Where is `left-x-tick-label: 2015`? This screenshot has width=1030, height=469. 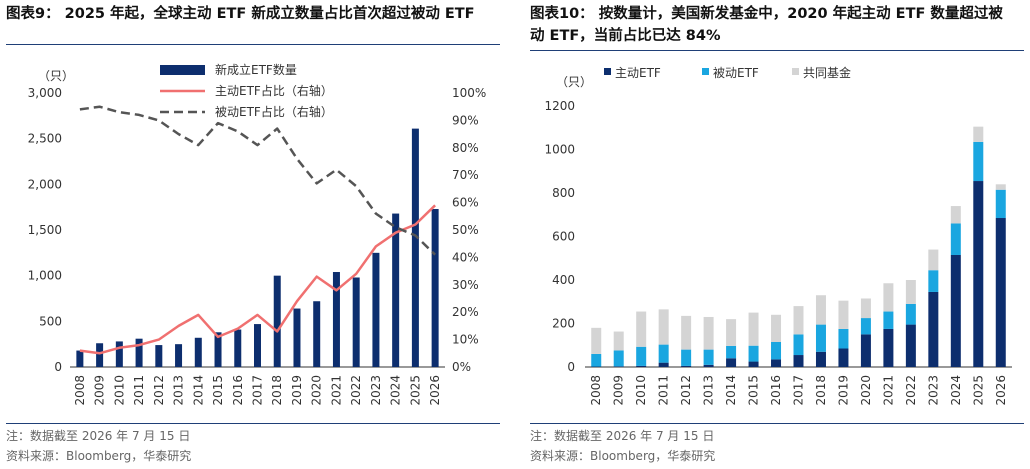
left-x-tick-label: 2015 is located at coordinates (218, 390).